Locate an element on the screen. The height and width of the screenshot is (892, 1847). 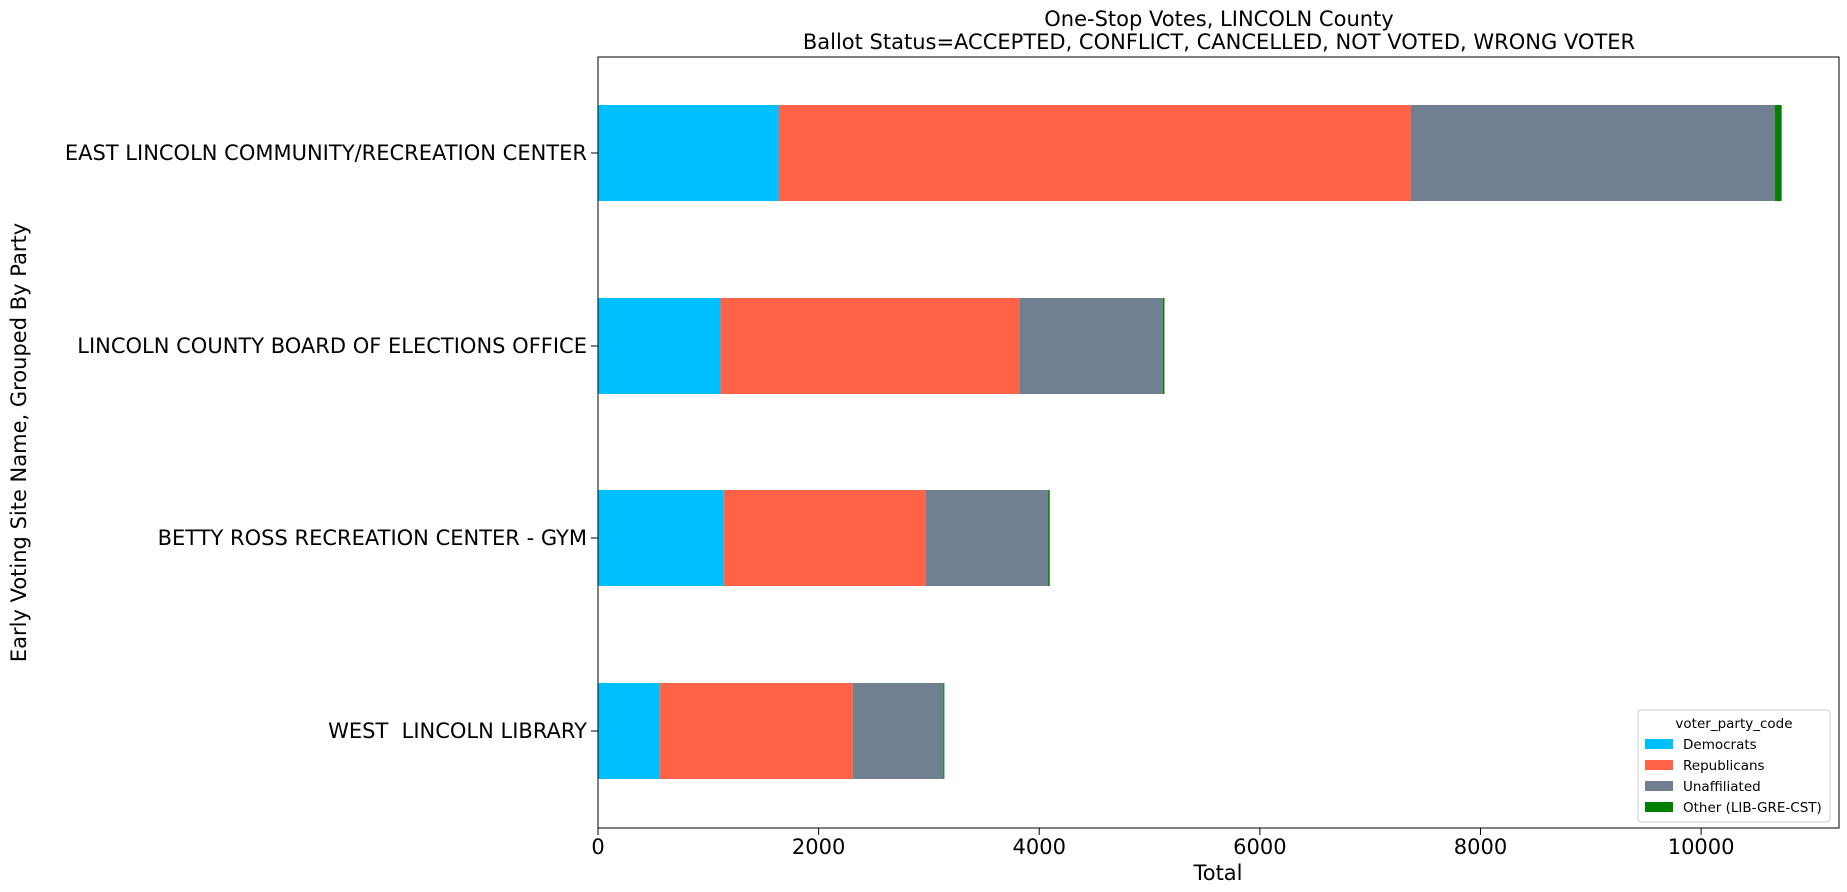
legend-frame is located at coordinates (1734, 766).